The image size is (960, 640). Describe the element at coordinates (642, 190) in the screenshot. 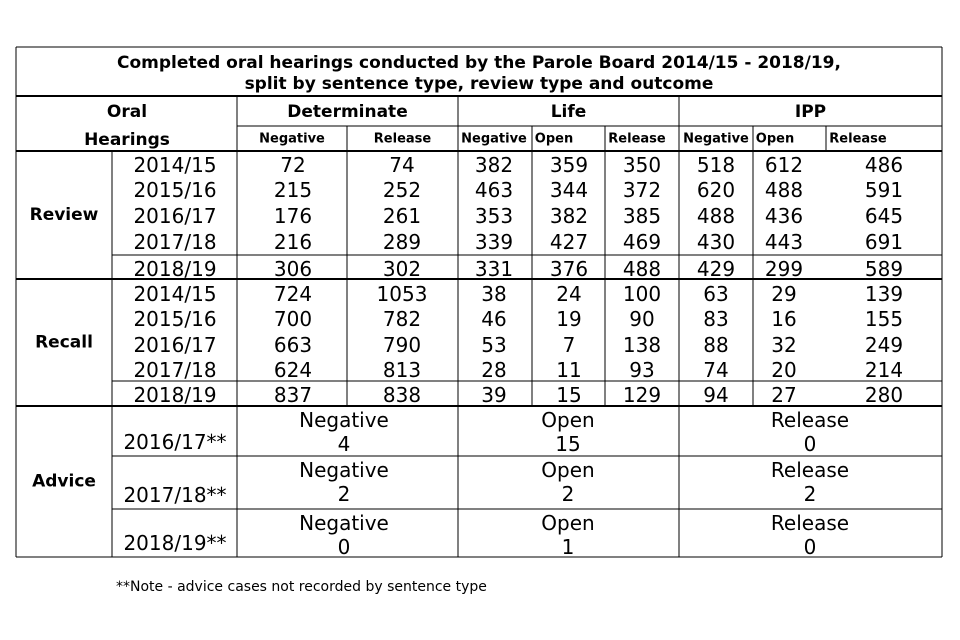

I see `table-cell-value: 372` at that location.